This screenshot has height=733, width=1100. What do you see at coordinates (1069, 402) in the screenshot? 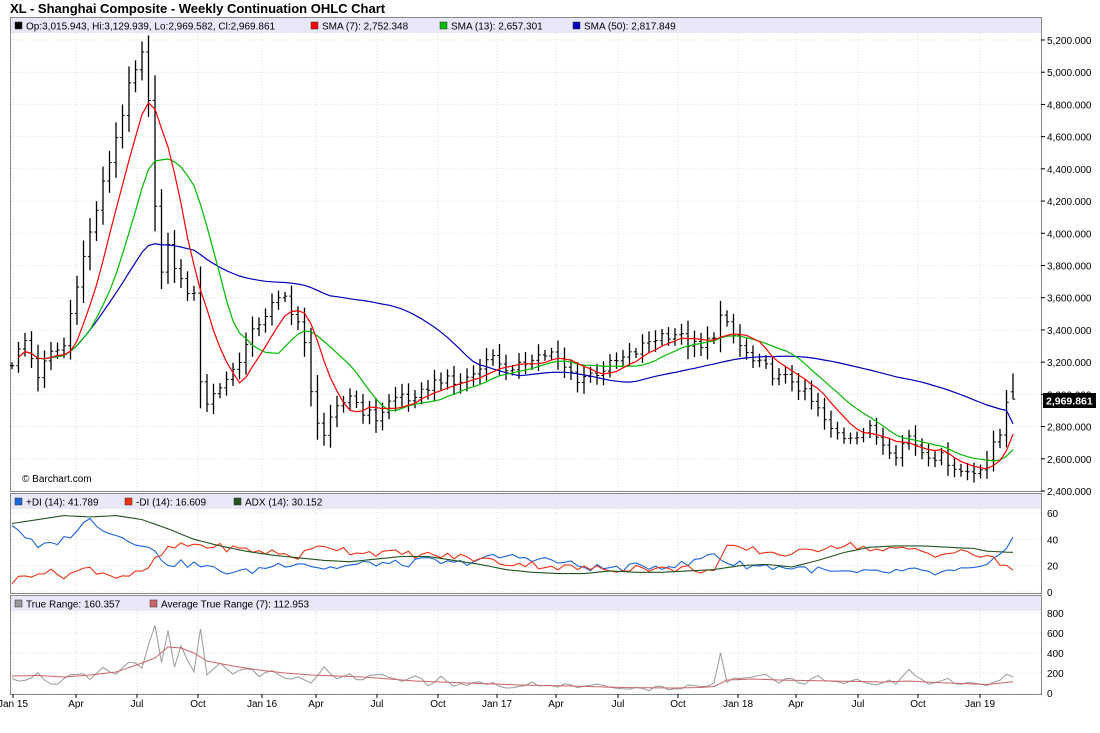
I see `last-price-label: 2,969.861` at bounding box center [1069, 402].